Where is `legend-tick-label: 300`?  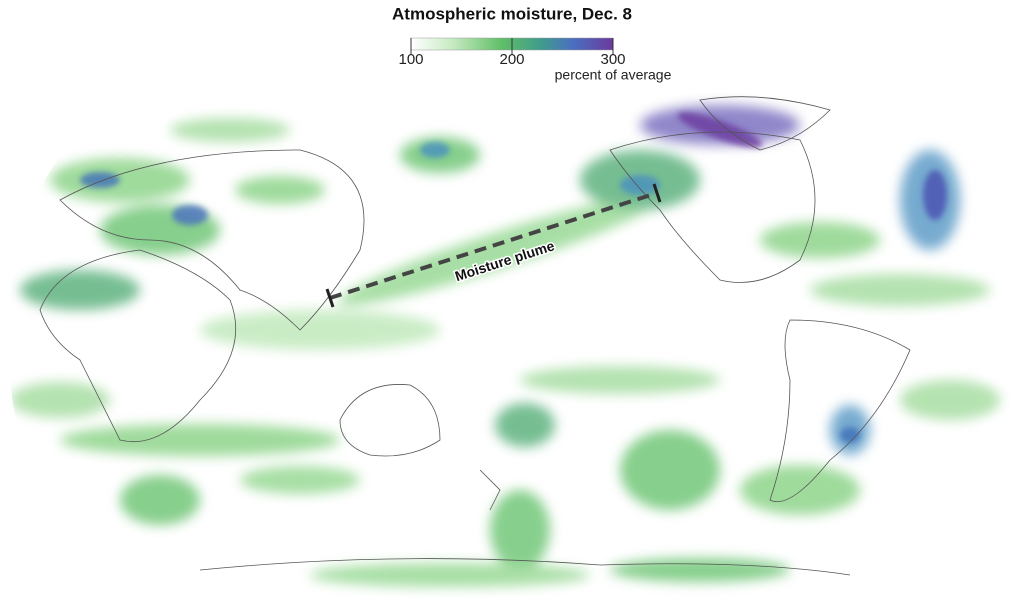
legend-tick-label: 300 is located at coordinates (612, 59).